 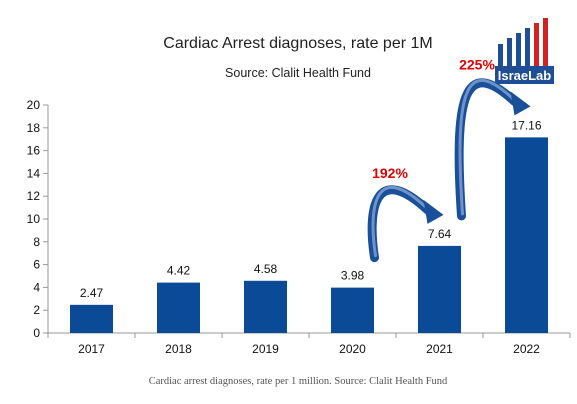 What do you see at coordinates (36, 242) in the screenshot?
I see `y-tick-label: 8` at bounding box center [36, 242].